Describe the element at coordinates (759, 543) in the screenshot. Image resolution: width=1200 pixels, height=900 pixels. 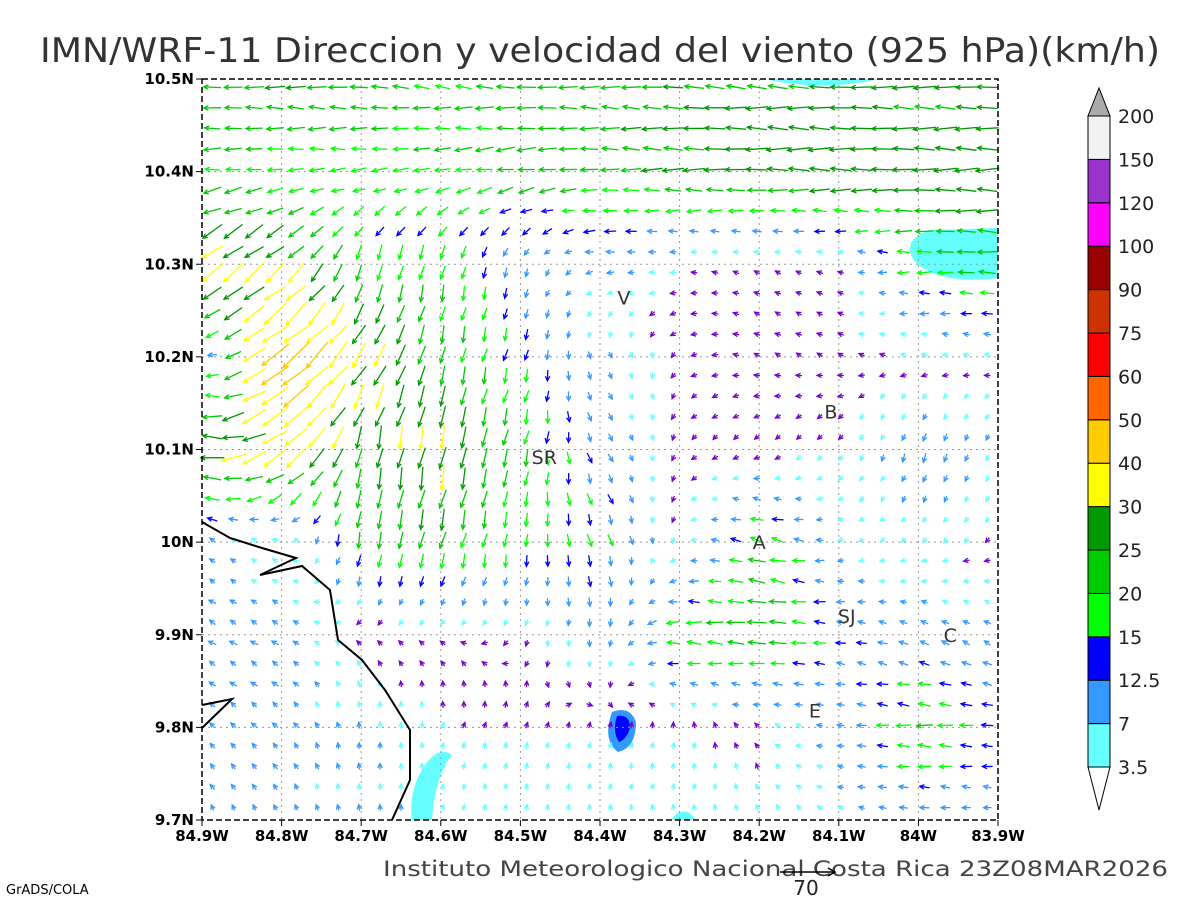
I see `city-label: A` at that location.